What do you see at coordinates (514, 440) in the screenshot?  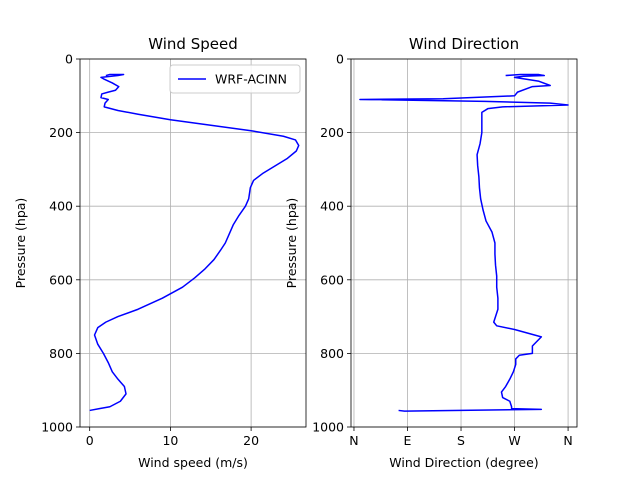 I see `x-tick-label: W` at bounding box center [514, 440].